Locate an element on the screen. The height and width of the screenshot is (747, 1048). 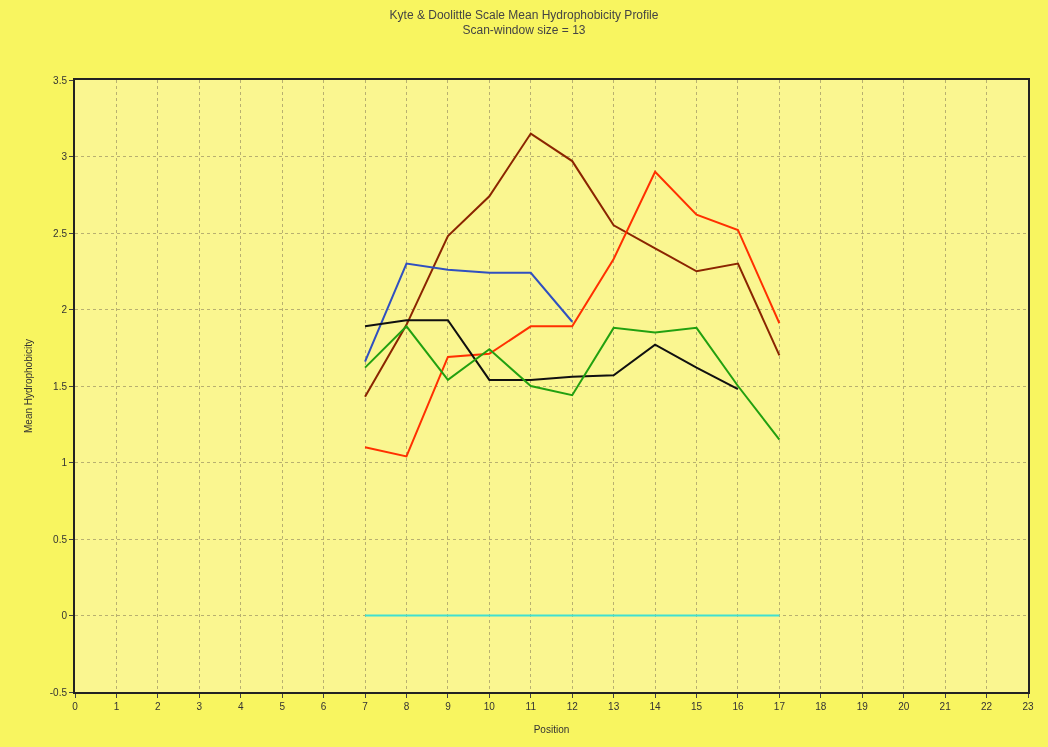
y-tick-label: 0.5 is located at coordinates (60, 539).